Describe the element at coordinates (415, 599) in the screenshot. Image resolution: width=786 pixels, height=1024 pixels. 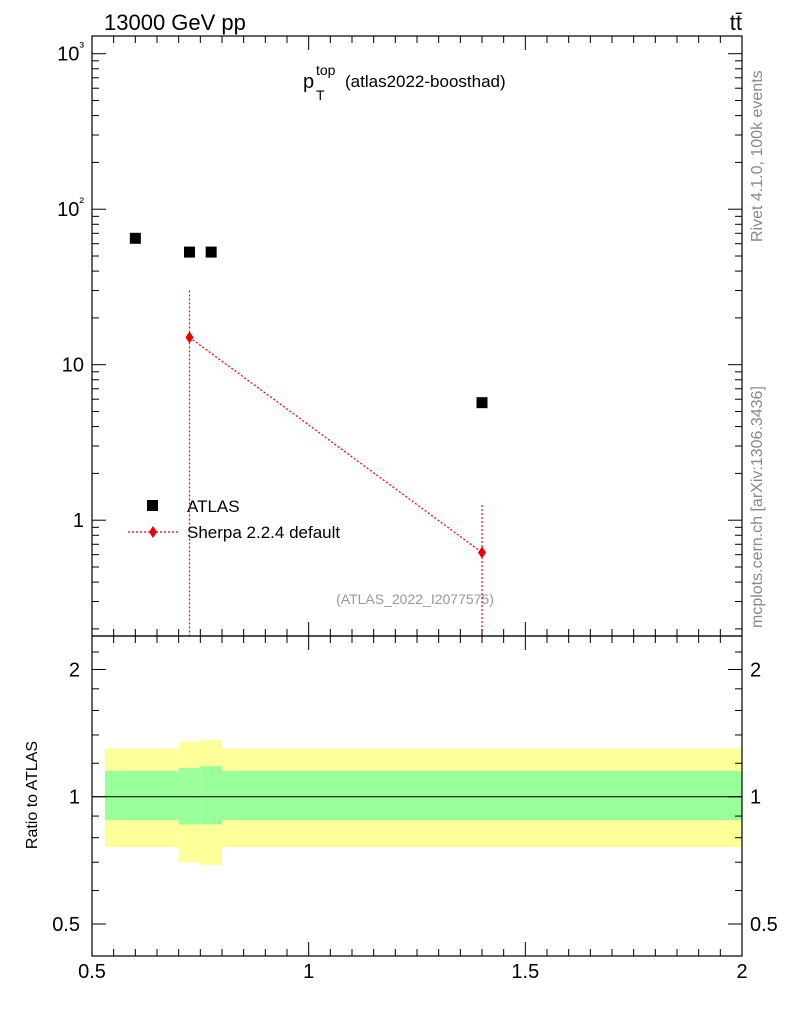
I see `analysis-id: (ATLAS_2022_I2077575)` at that location.